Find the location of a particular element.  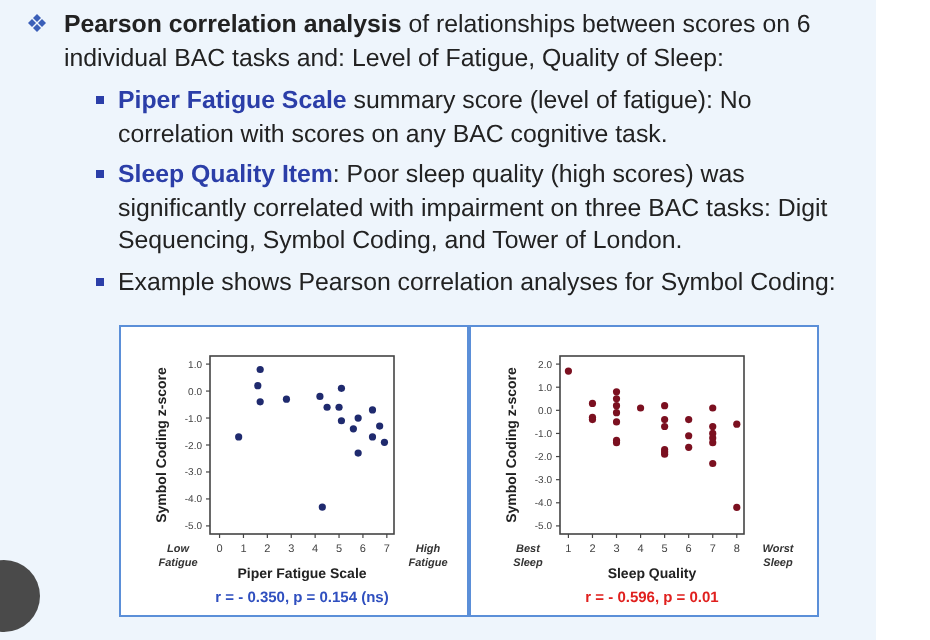

text: Pearson correlation analysis is located at coordinates (233, 24).